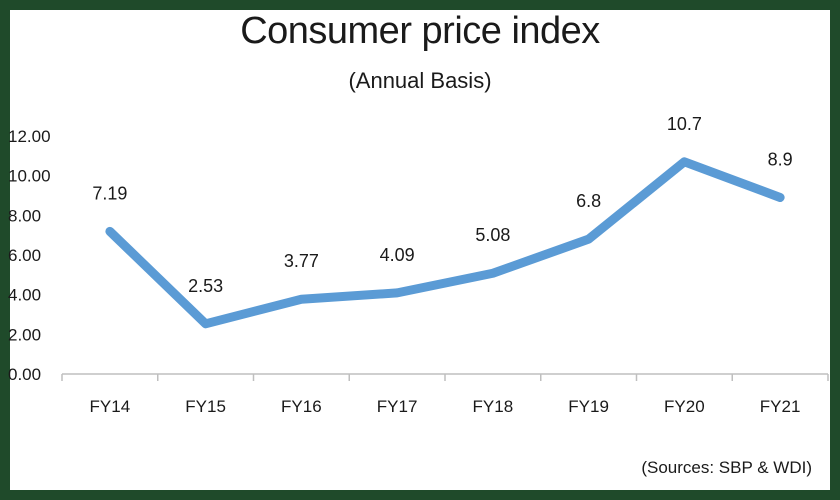 The width and height of the screenshot is (840, 500). What do you see at coordinates (420, 80) in the screenshot?
I see `chart-subtitle: (Annual Basis)` at bounding box center [420, 80].